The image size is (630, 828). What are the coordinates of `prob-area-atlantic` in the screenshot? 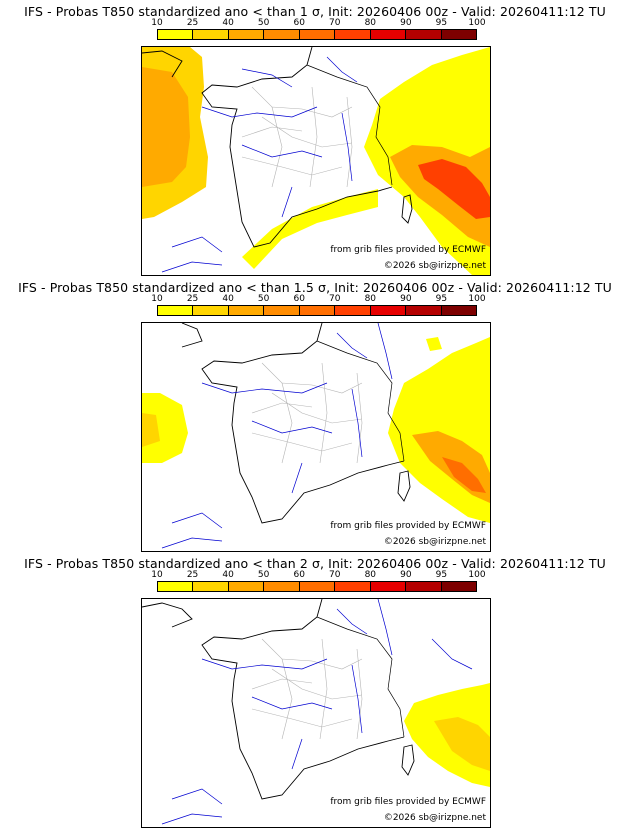 It's located at (165, 428).